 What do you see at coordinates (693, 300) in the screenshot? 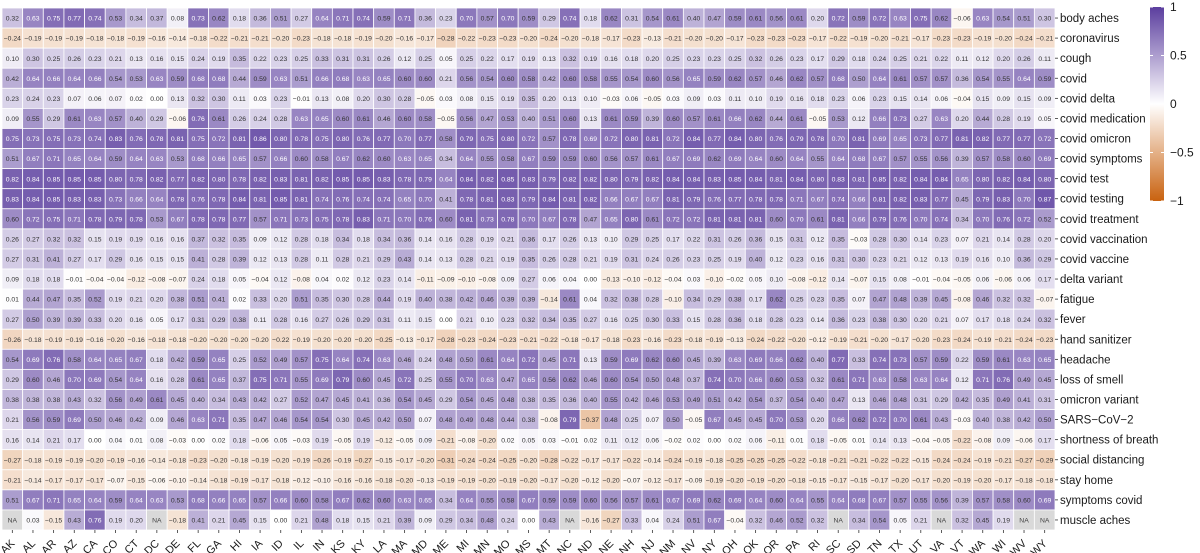
I see `cell-value-label: 0.34` at bounding box center [693, 300].